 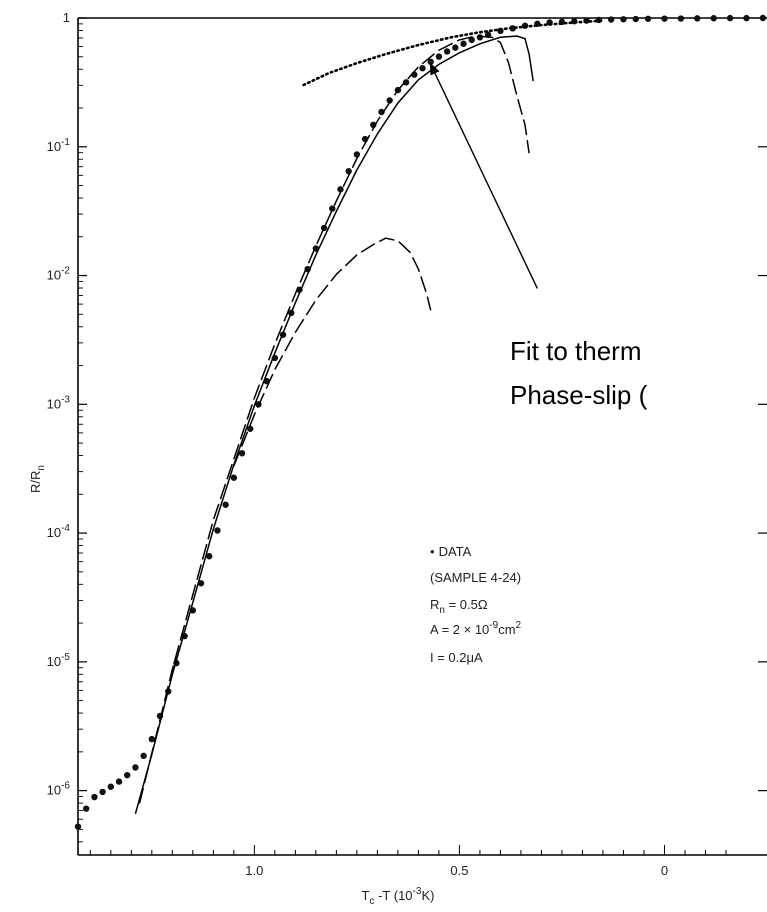 What do you see at coordinates (579, 395) in the screenshot?
I see `annotation-line-2: Phase-slip (` at bounding box center [579, 395].